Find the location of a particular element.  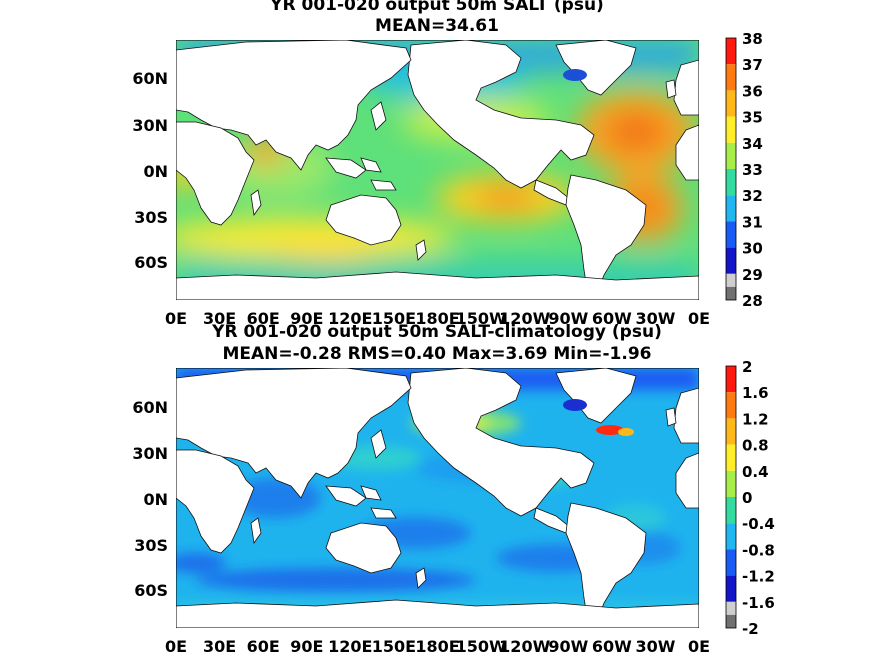

colorbar-tick-label: -2 is located at coordinates (750, 629).